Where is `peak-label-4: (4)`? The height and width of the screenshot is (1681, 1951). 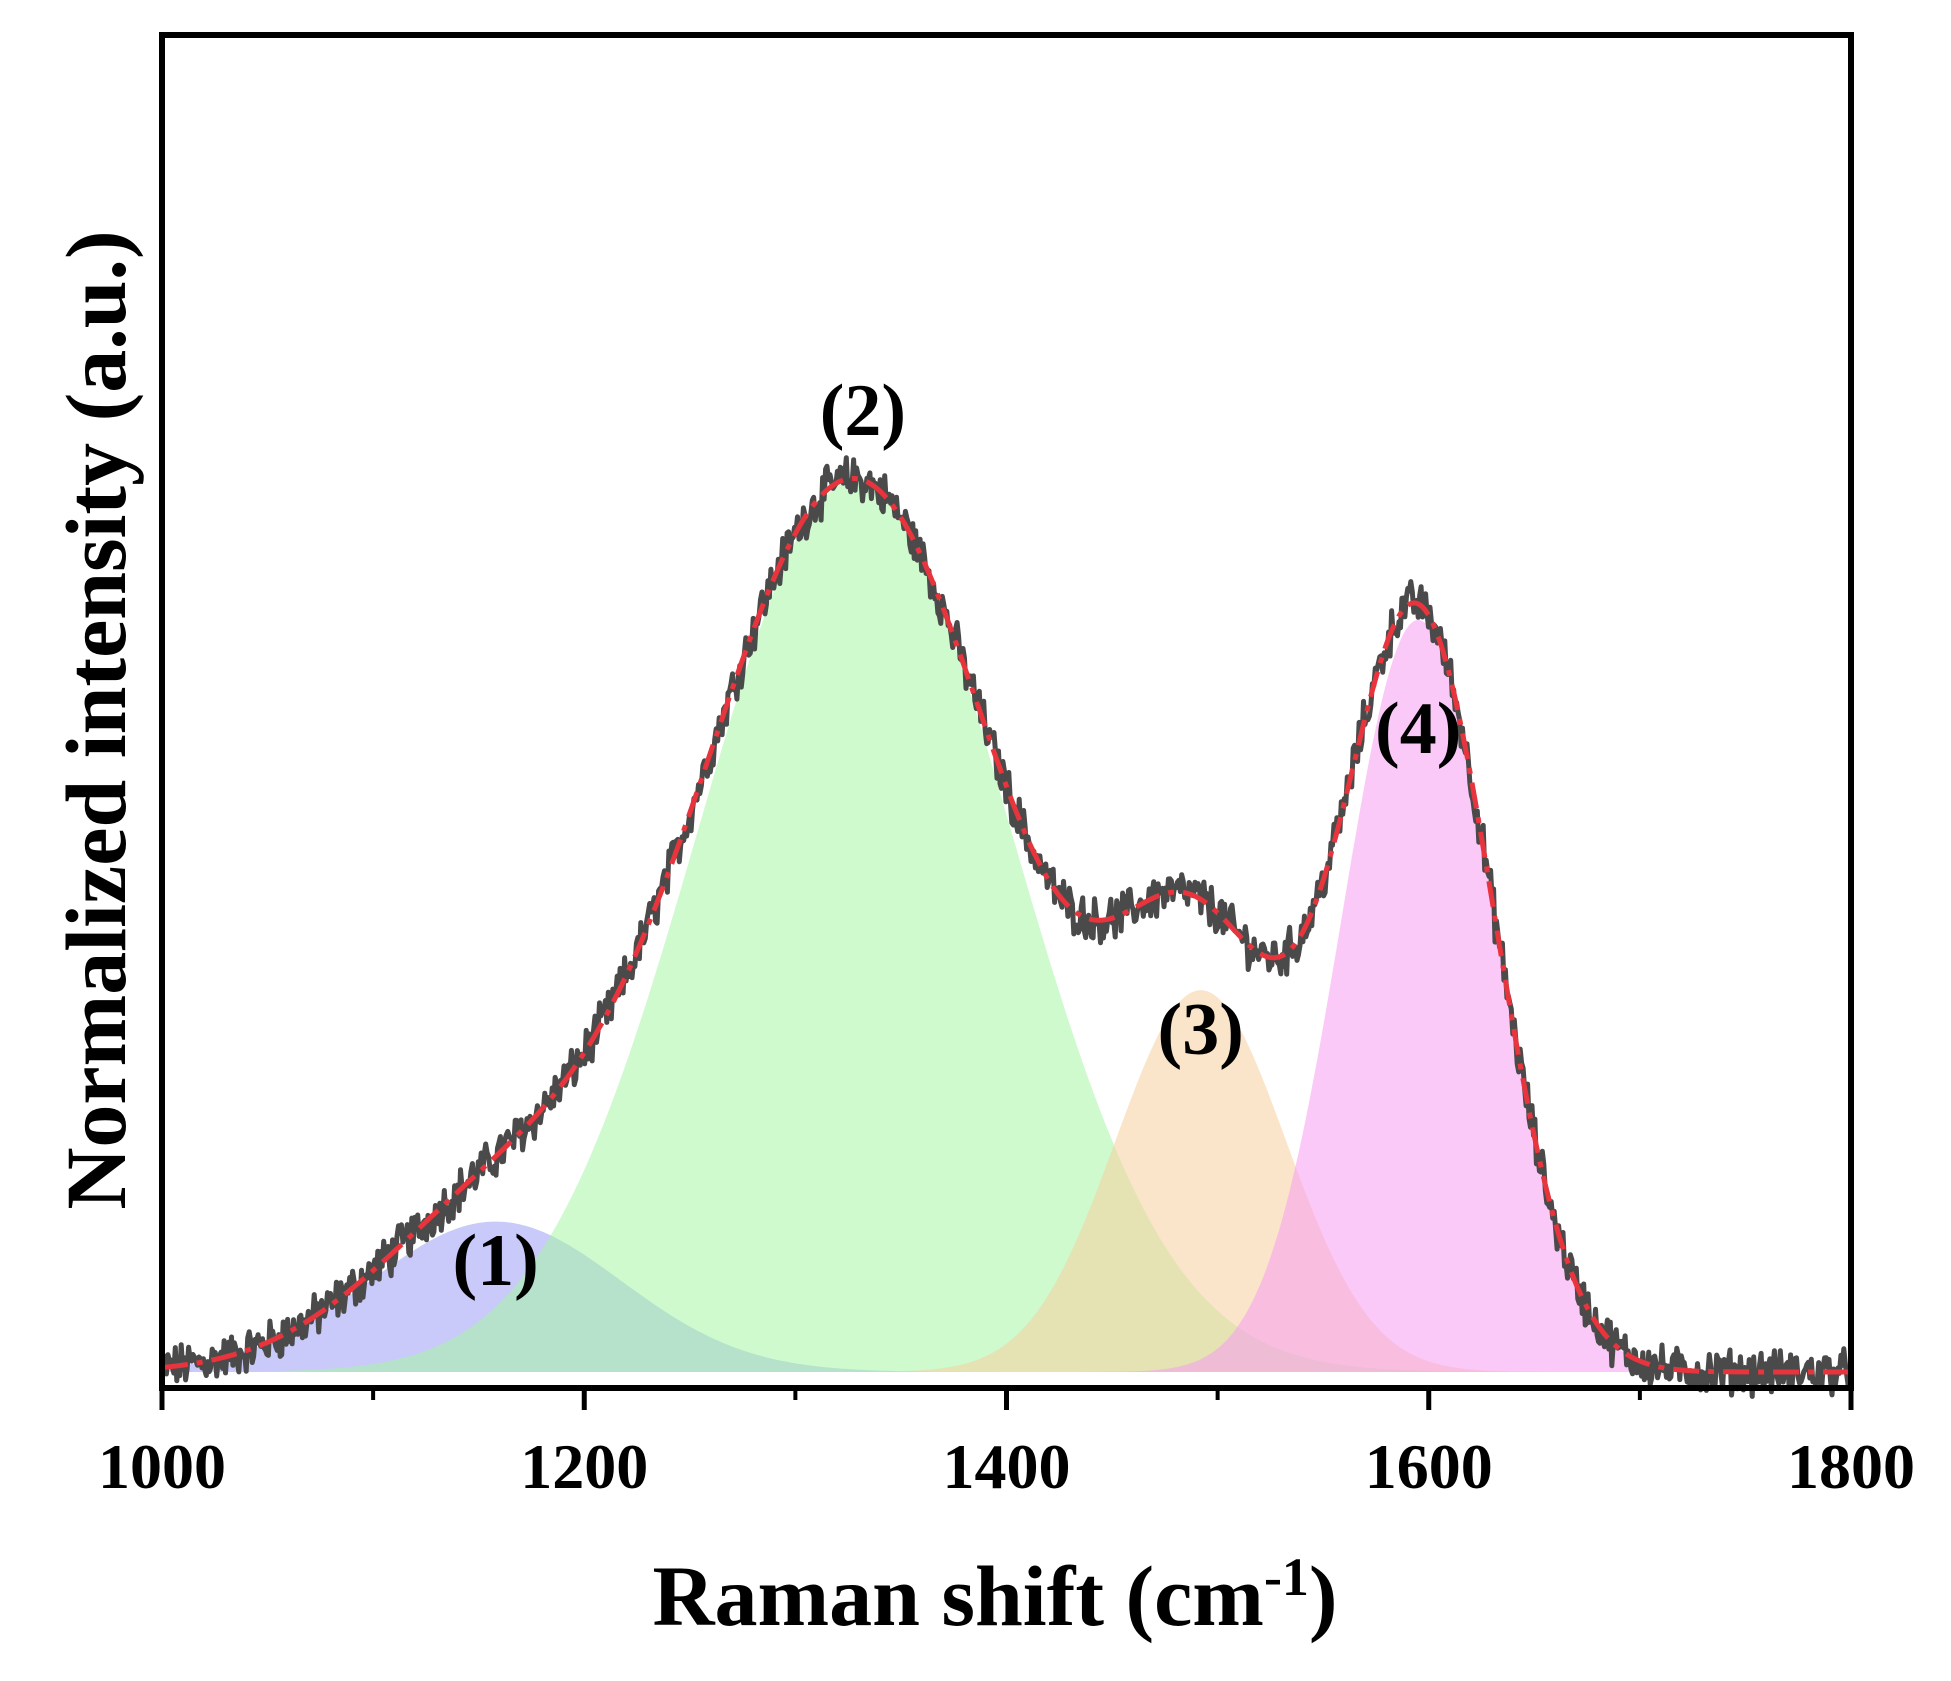 peak-label-4: (4) is located at coordinates (1418, 729).